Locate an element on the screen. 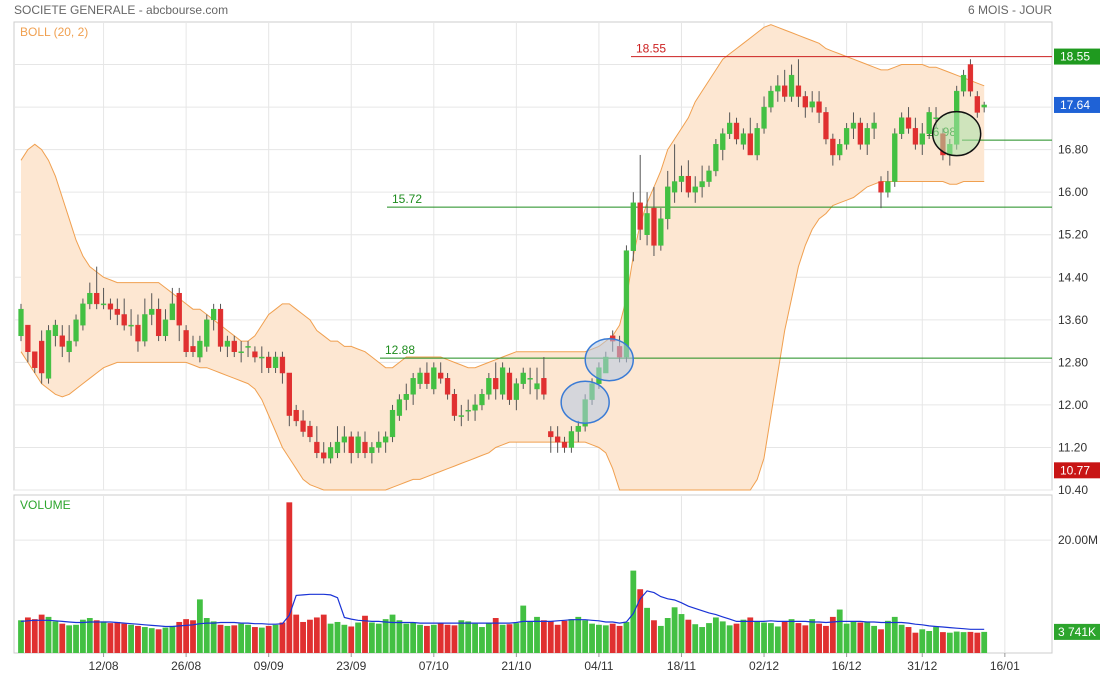  period-label: 6 MOIS - JOUR is located at coordinates (1010, 10).